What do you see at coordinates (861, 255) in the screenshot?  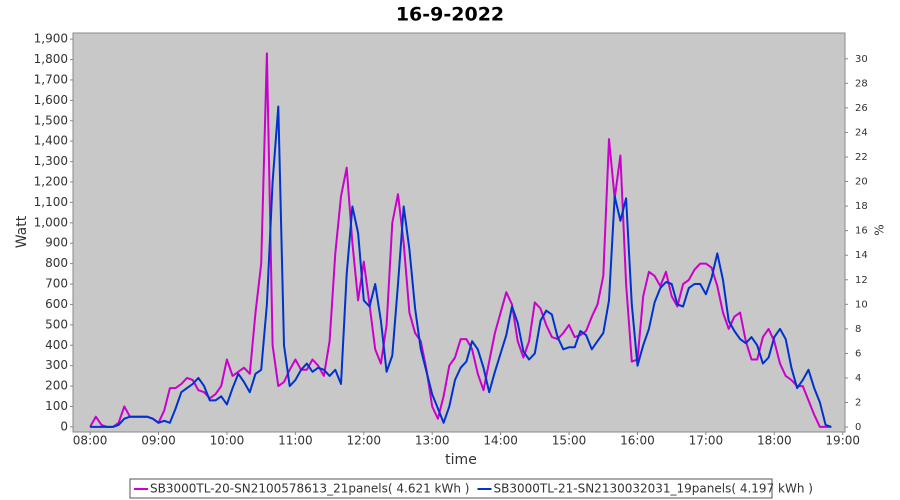 I see `y2-tick-label: 14` at bounding box center [861, 255].